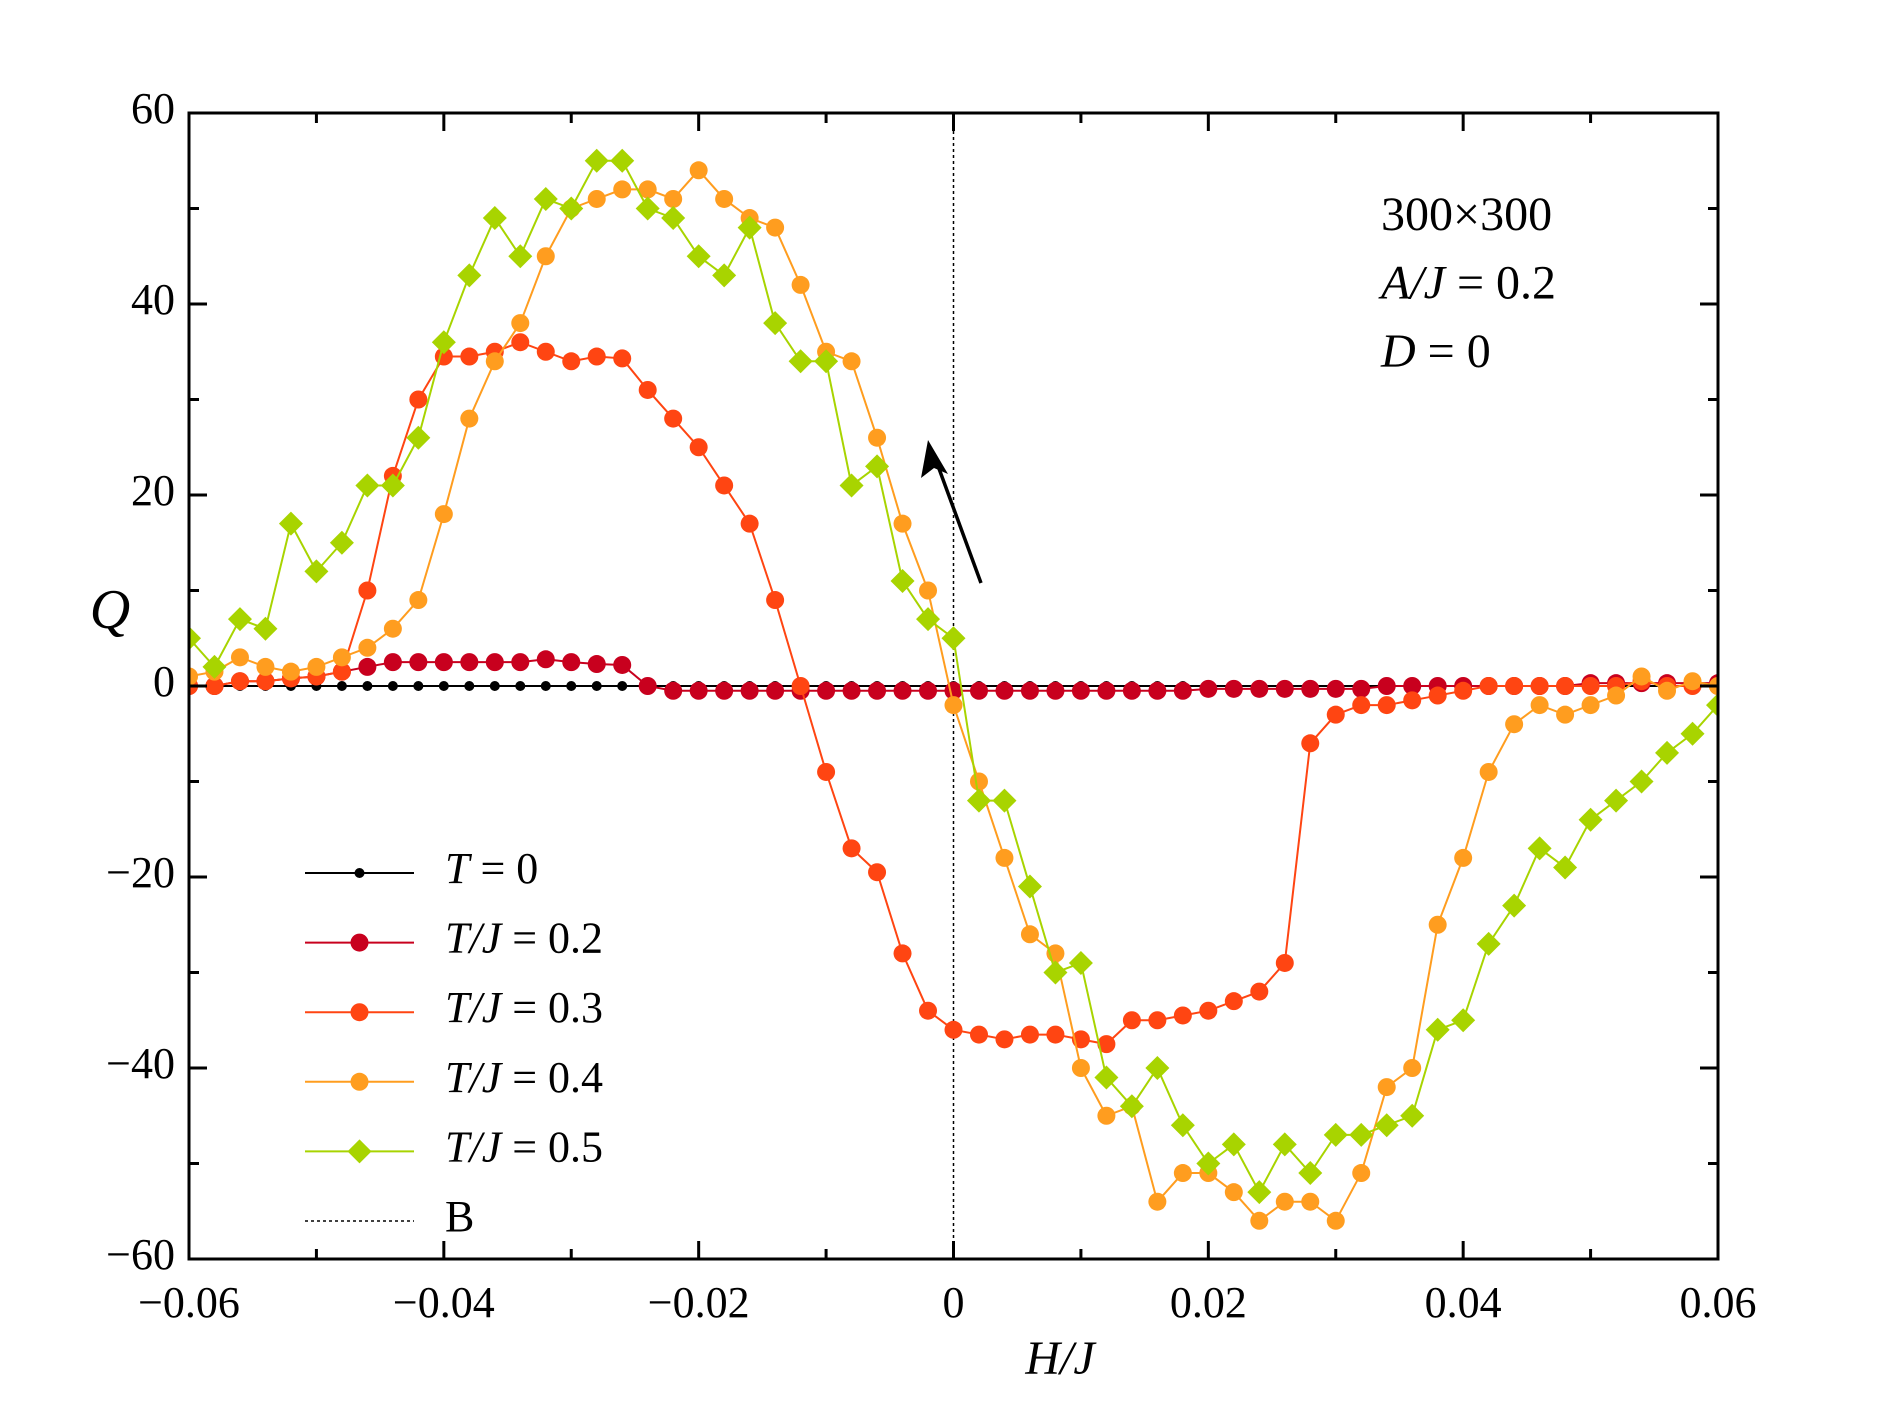  I want to click on legend-label: T/J = 0.4, so click(524, 1077).